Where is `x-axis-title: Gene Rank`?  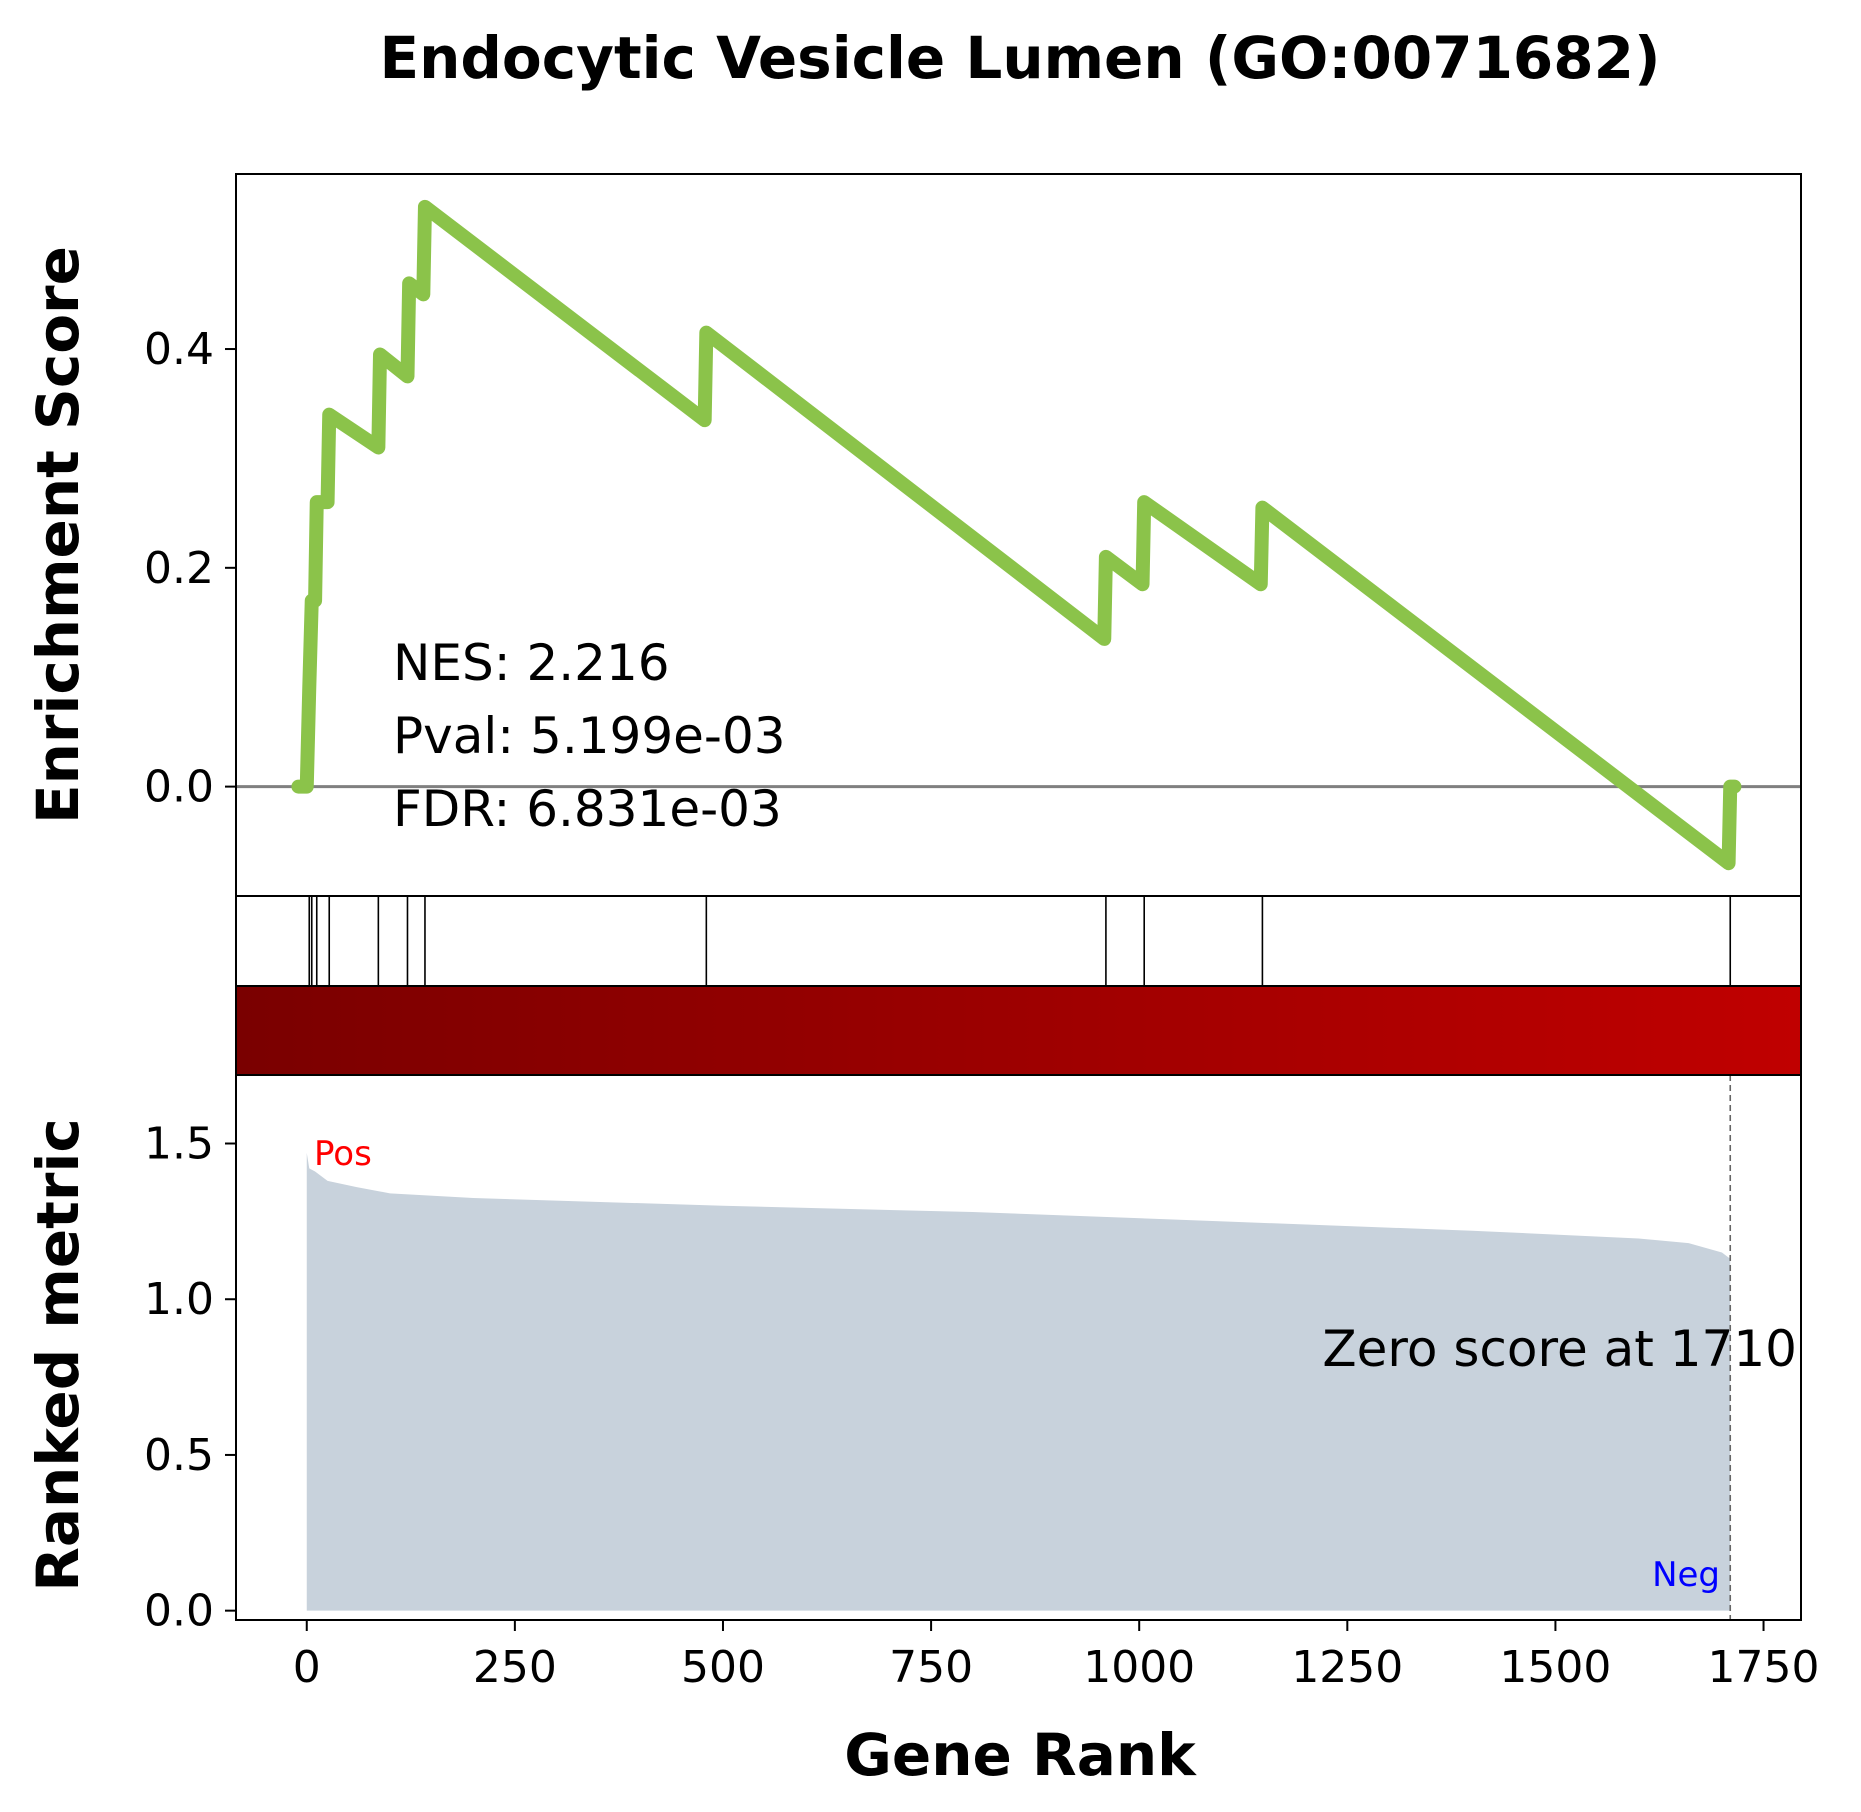
x-axis-title: Gene Rank is located at coordinates (1020, 1755).